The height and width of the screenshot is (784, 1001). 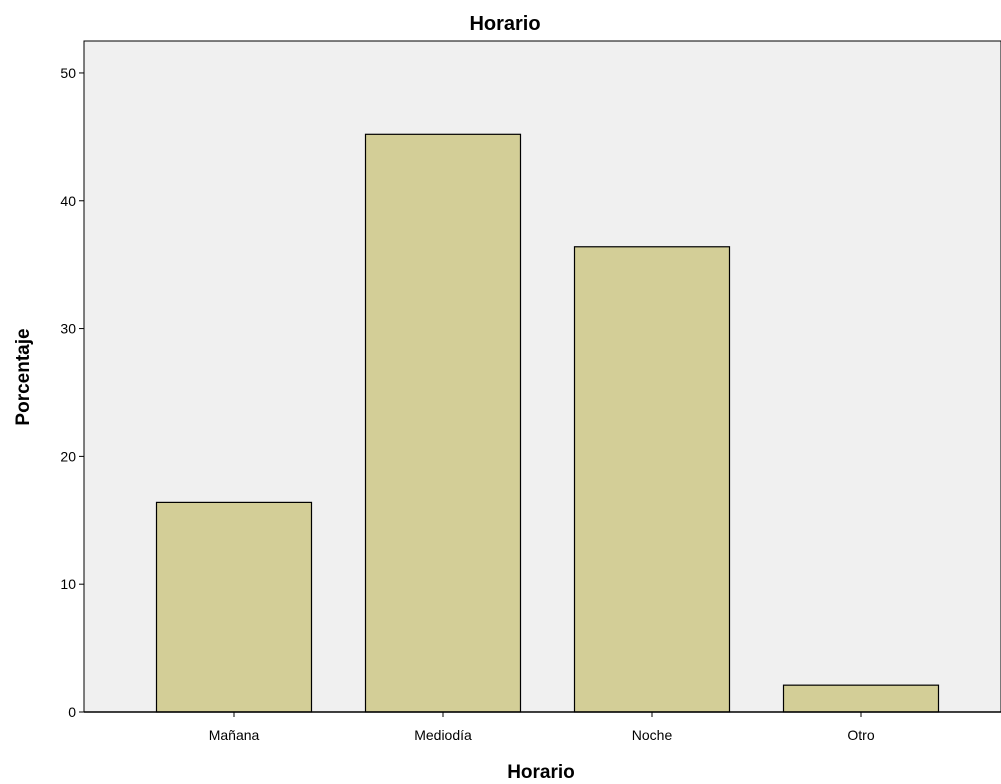 What do you see at coordinates (68, 201) in the screenshot?
I see `y-tick-label: 40` at bounding box center [68, 201].